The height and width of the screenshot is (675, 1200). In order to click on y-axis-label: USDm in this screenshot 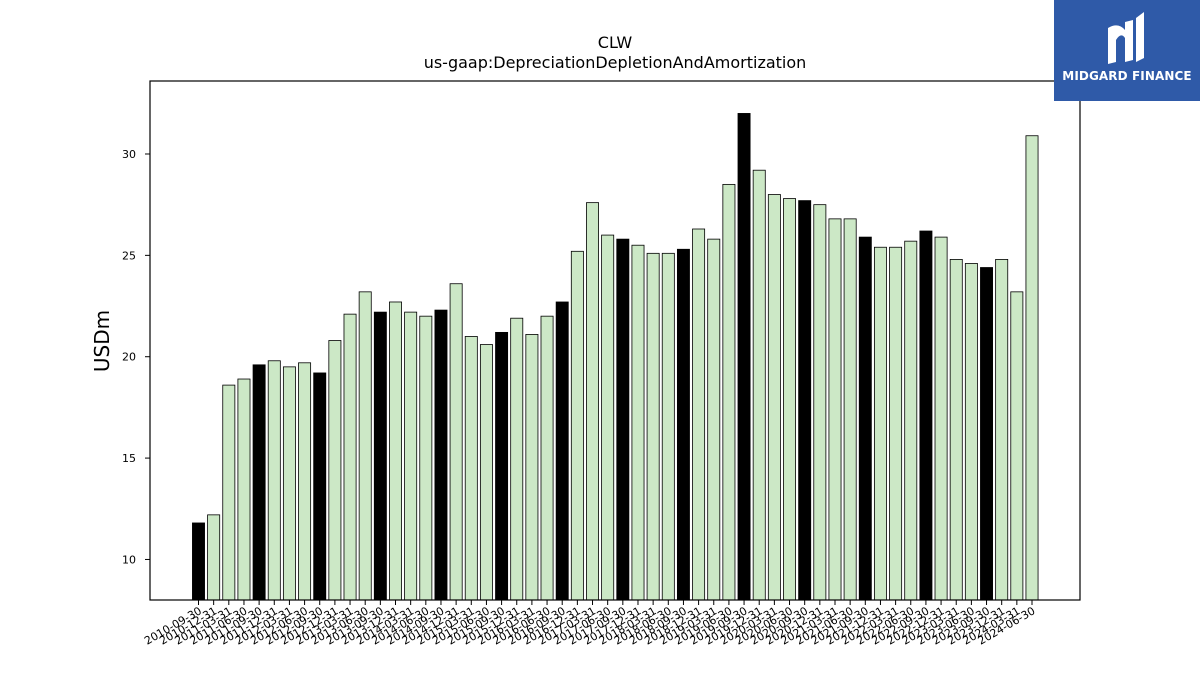, I will do `click(102, 341)`.